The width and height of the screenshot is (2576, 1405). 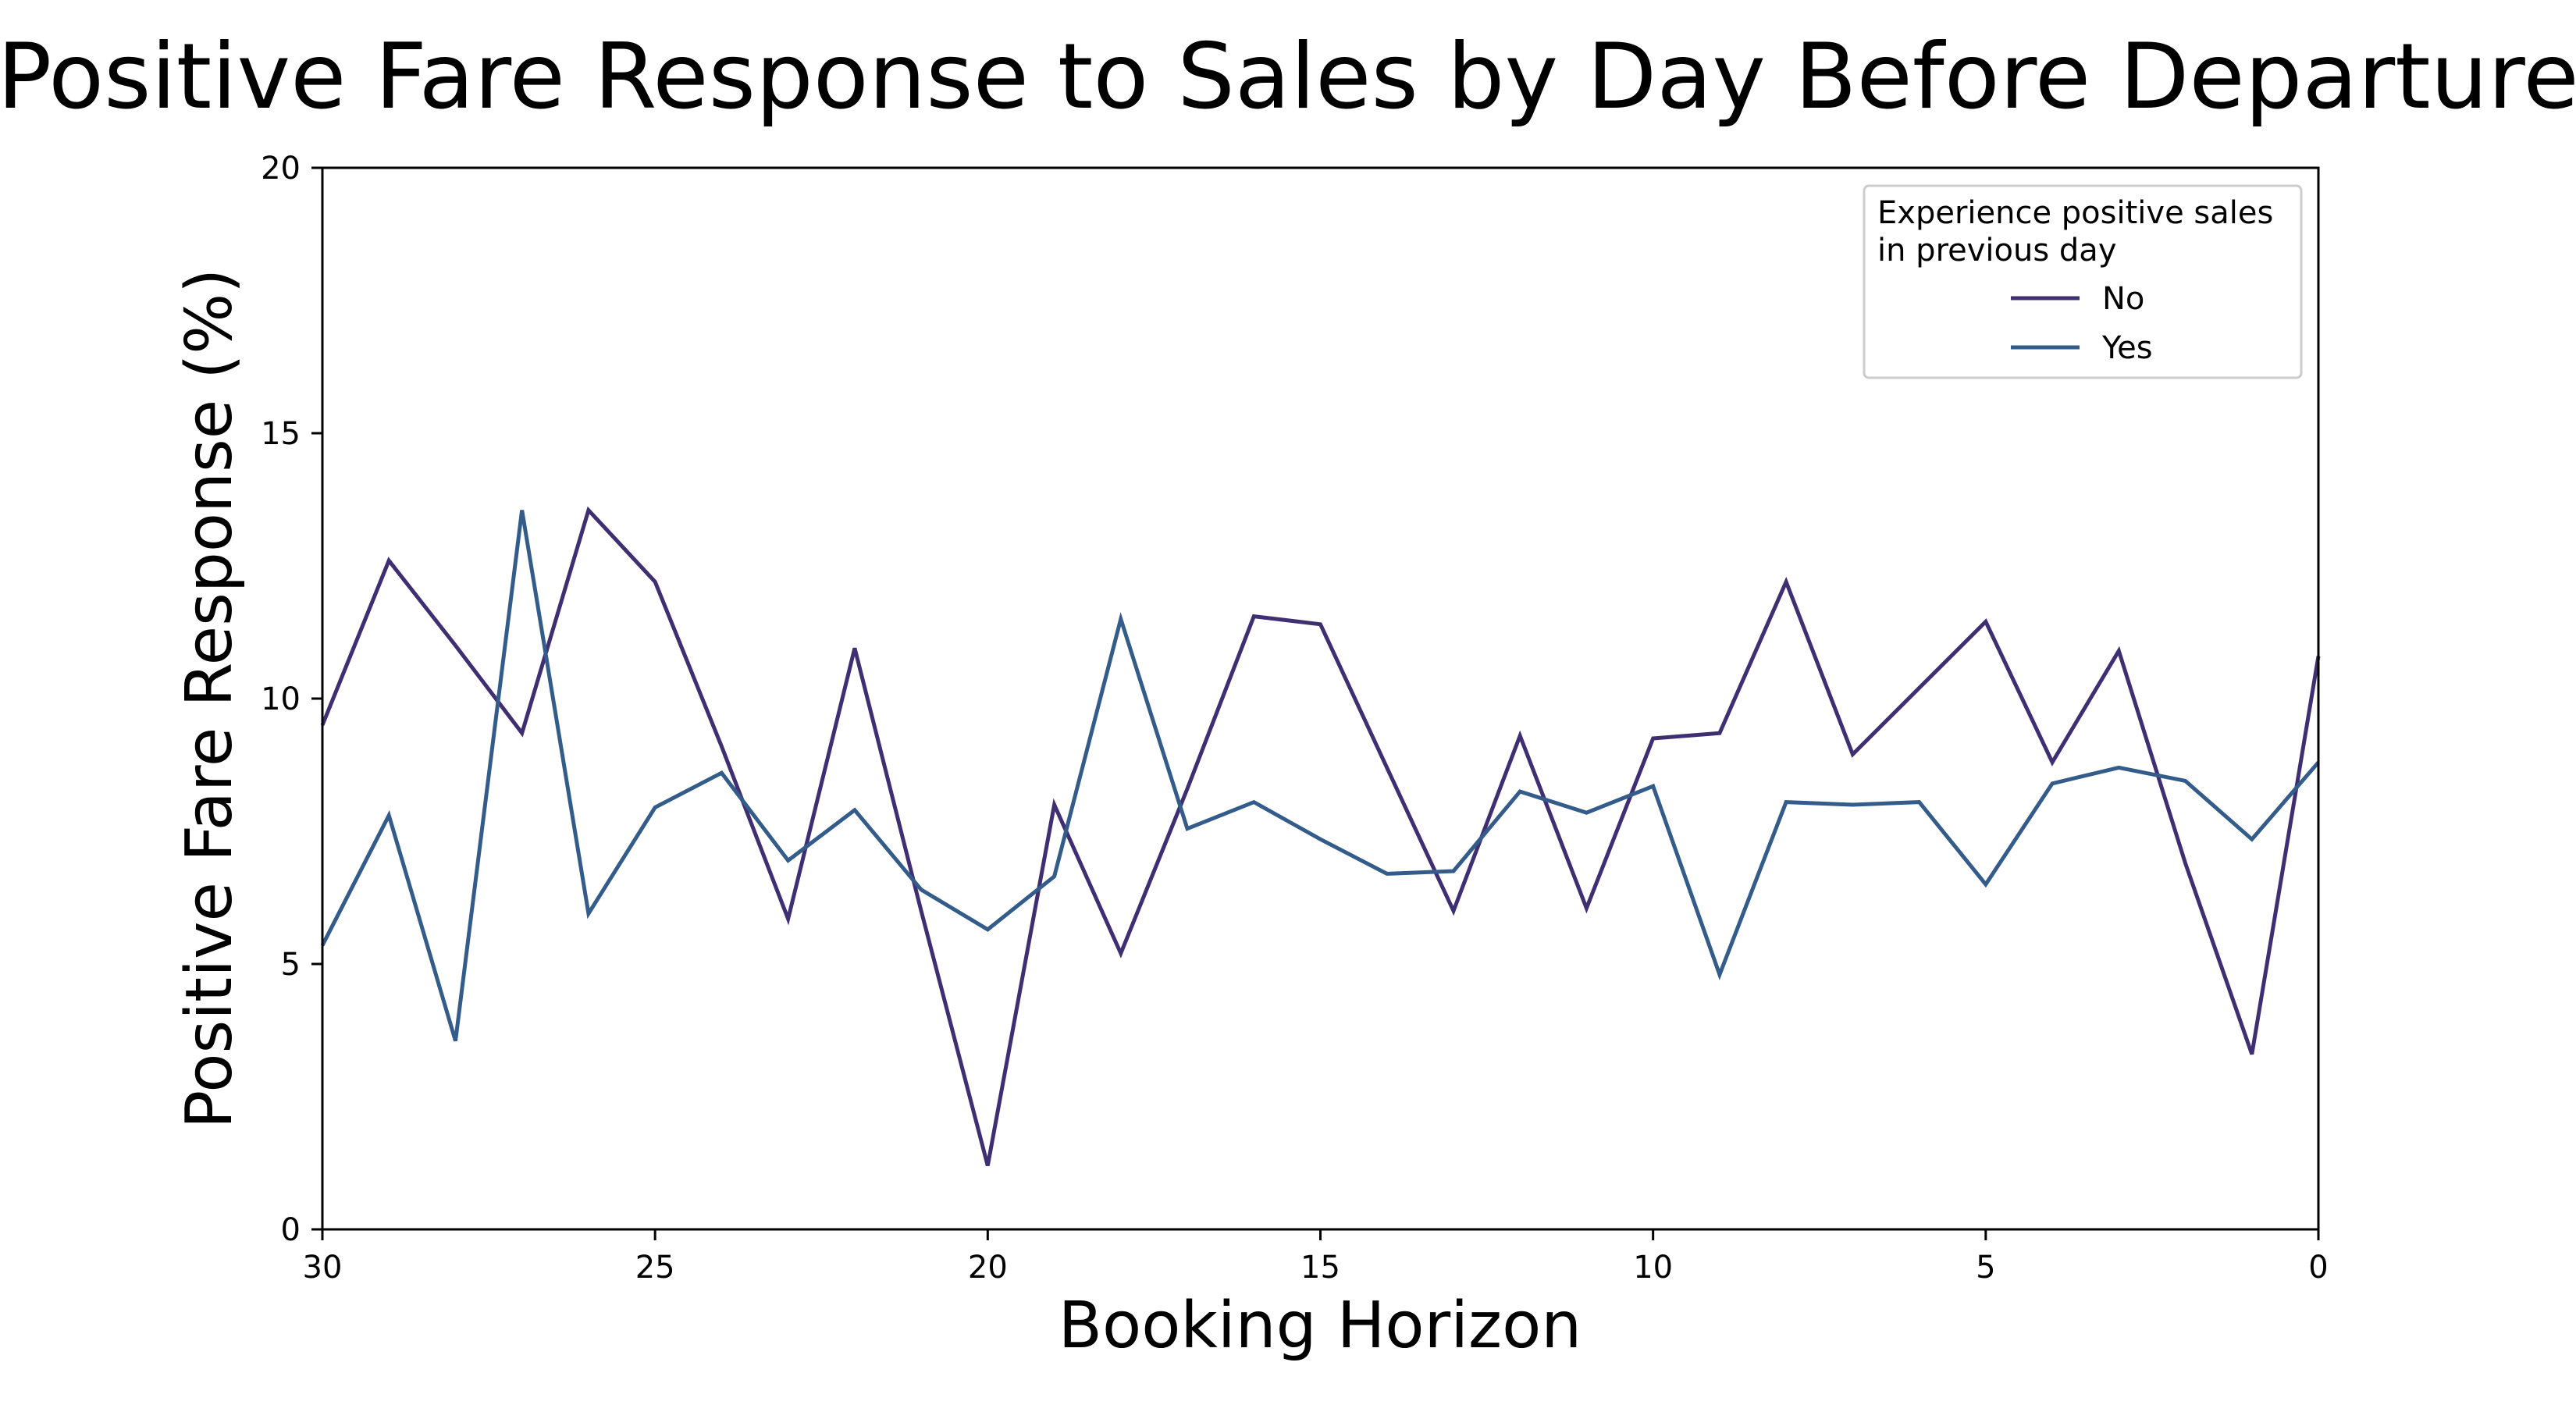 What do you see at coordinates (291, 965) in the screenshot?
I see `y-tick-label: 5` at bounding box center [291, 965].